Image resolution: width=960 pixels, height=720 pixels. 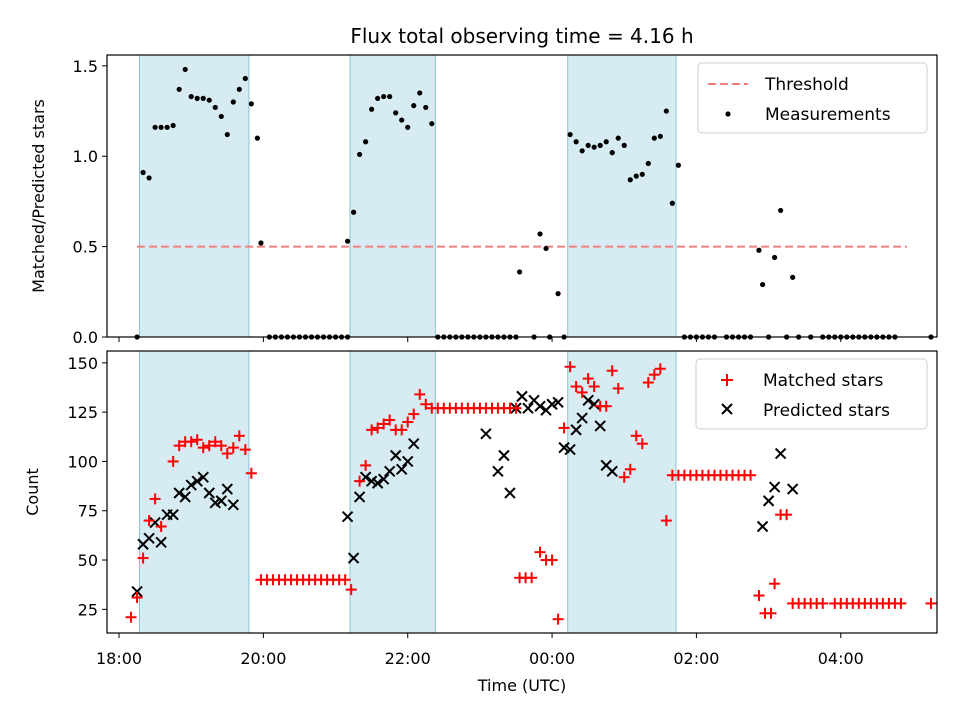 I want to click on legend-predicted-label: Predicted stars, so click(x=826, y=411).